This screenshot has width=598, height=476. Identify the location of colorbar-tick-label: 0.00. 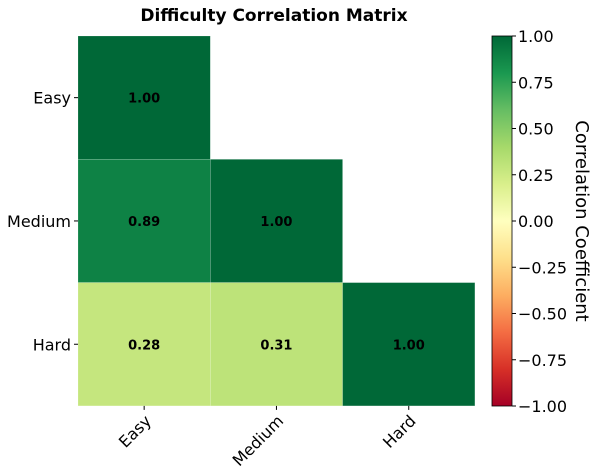
(536, 221).